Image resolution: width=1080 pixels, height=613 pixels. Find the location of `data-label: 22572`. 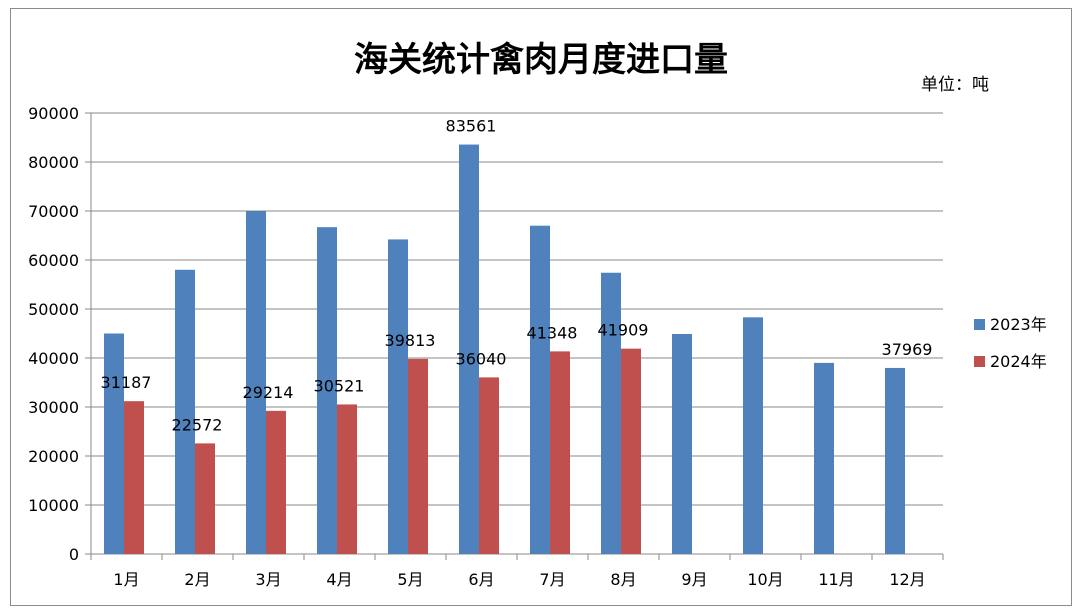

data-label: 22572 is located at coordinates (197, 424).